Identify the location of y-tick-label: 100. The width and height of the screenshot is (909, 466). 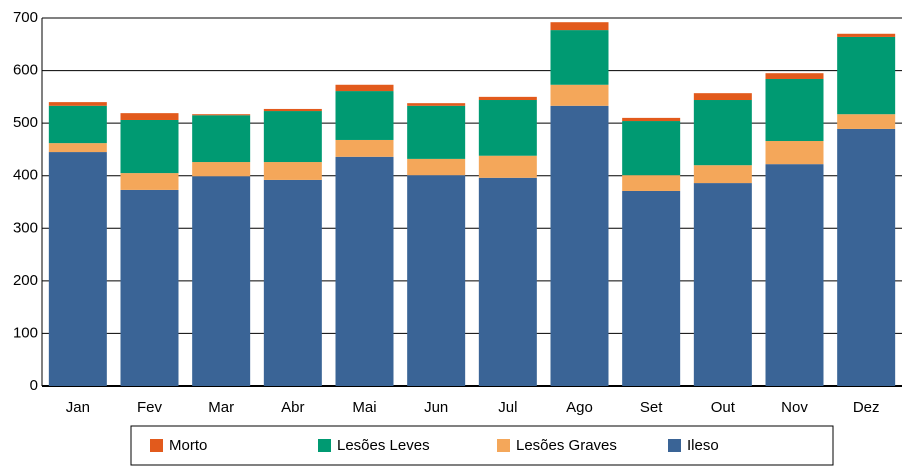
(25, 332).